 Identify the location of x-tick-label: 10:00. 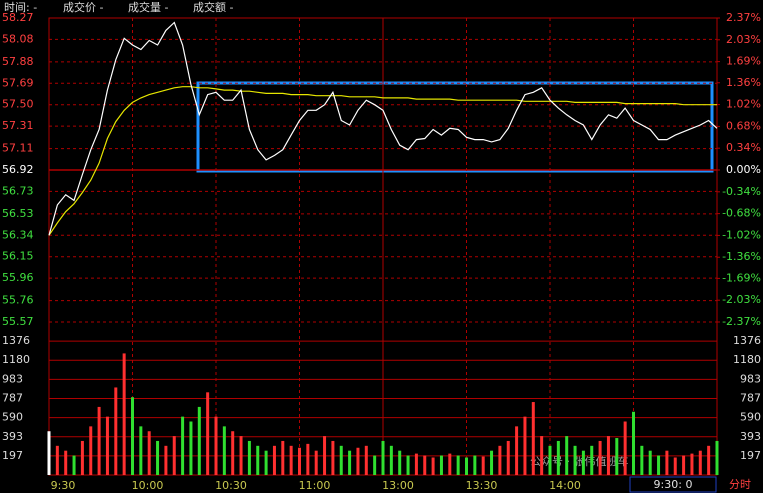
(148, 485).